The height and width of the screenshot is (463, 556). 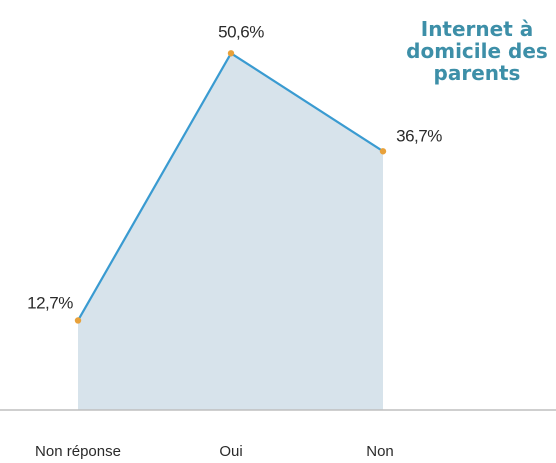 What do you see at coordinates (230, 451) in the screenshot?
I see `x-tick-label-1: Oui` at bounding box center [230, 451].